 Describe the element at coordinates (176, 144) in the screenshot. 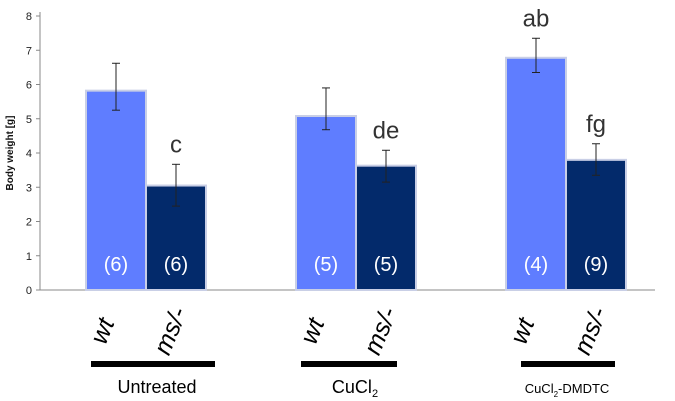

I see `significance-label: c` at that location.